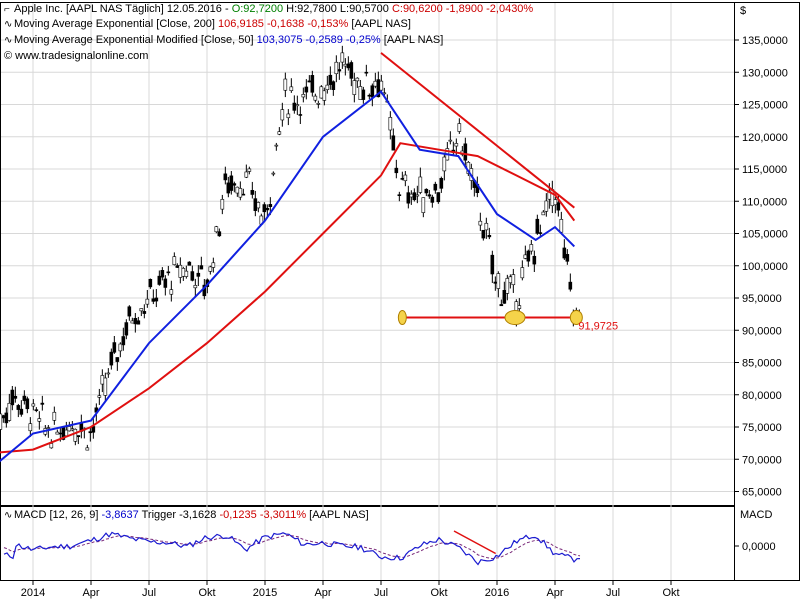 The width and height of the screenshot is (800, 600). Describe the element at coordinates (762, 331) in the screenshot. I see `y-tick-label: 90,0000` at that location.